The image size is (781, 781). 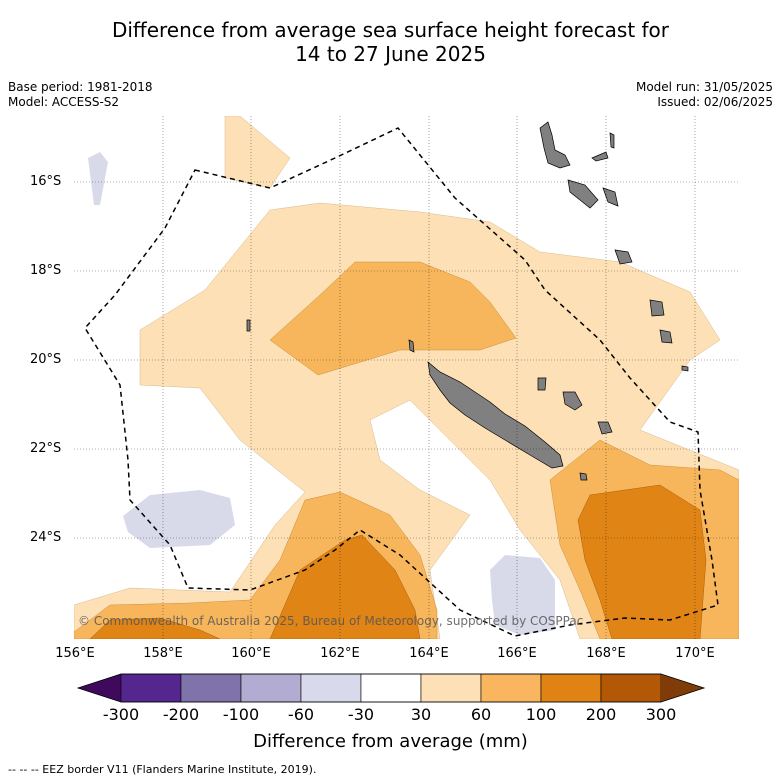 I want to click on colorbar, so click(x=391, y=688).